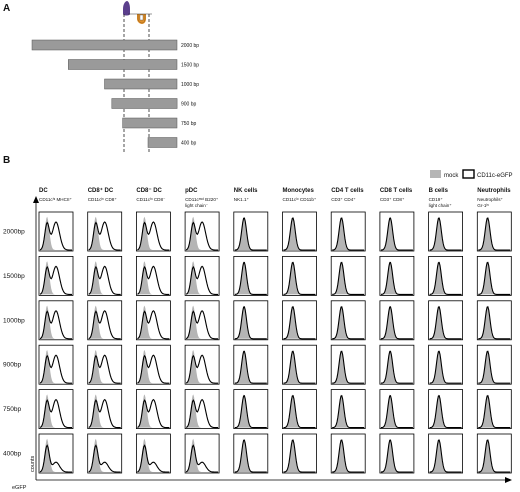 This screenshot has height=492, width=520. What do you see at coordinates (396, 191) in the screenshot?
I see `column-title: CD8 T cells` at bounding box center [396, 191].